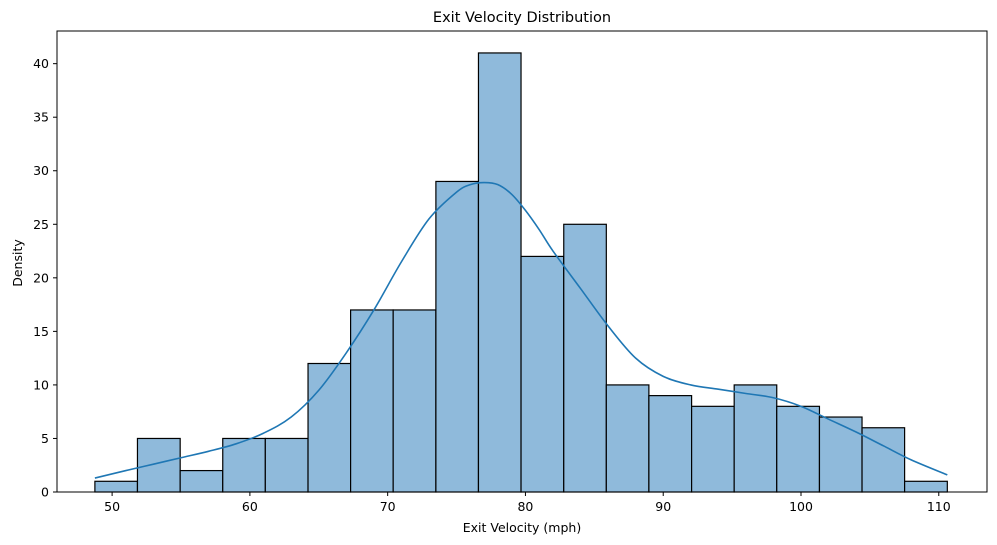 This screenshot has width=997, height=545. Describe the element at coordinates (41, 224) in the screenshot. I see `y-tick-label: 25` at that location.